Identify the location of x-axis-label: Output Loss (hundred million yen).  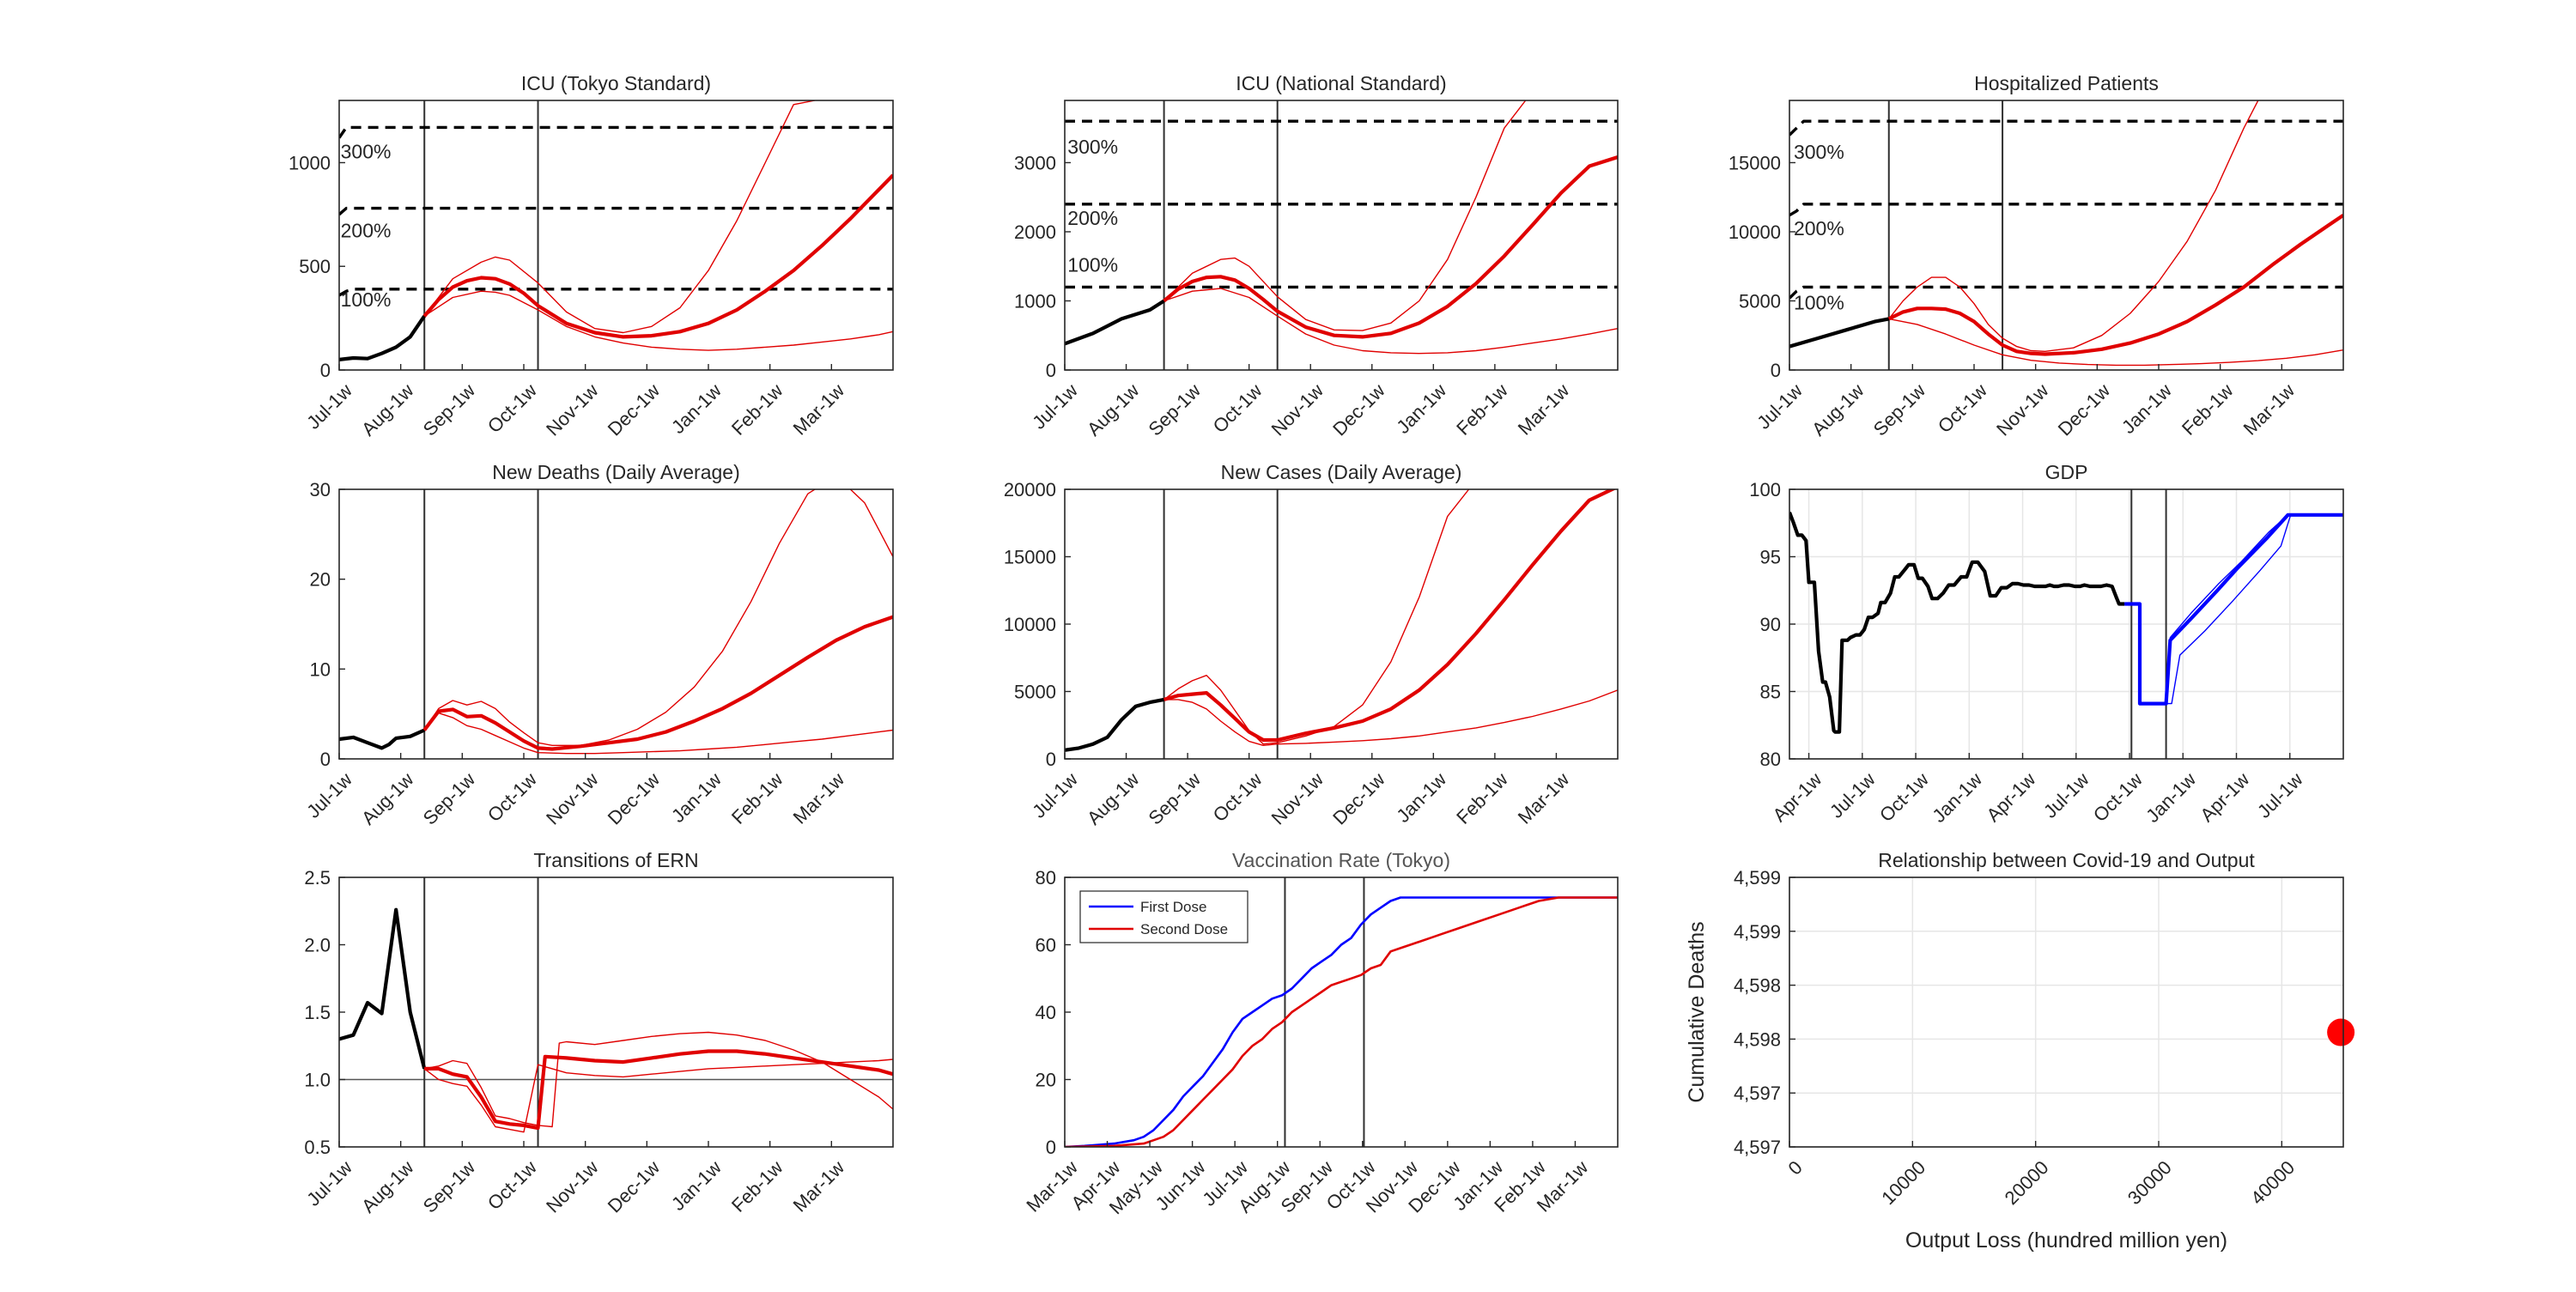
(2066, 1240).